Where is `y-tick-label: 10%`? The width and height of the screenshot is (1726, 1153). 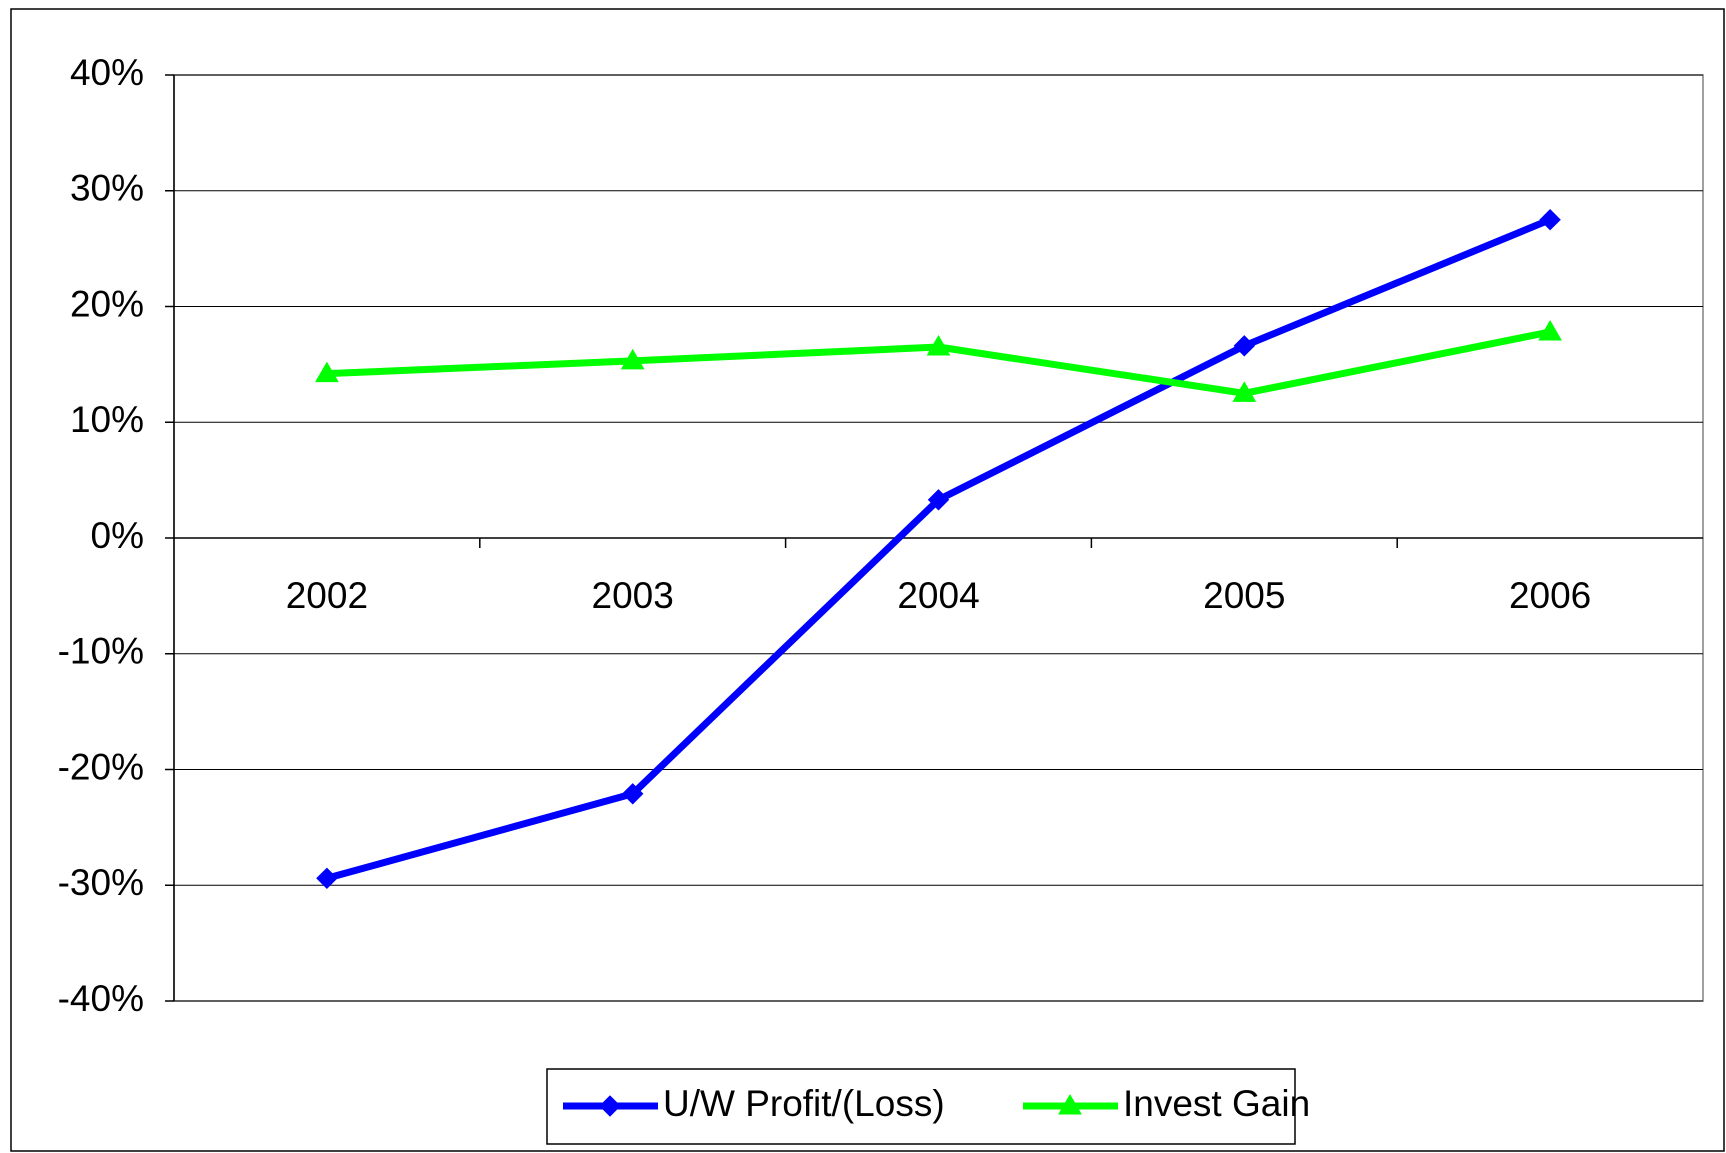
y-tick-label: 10% is located at coordinates (107, 419).